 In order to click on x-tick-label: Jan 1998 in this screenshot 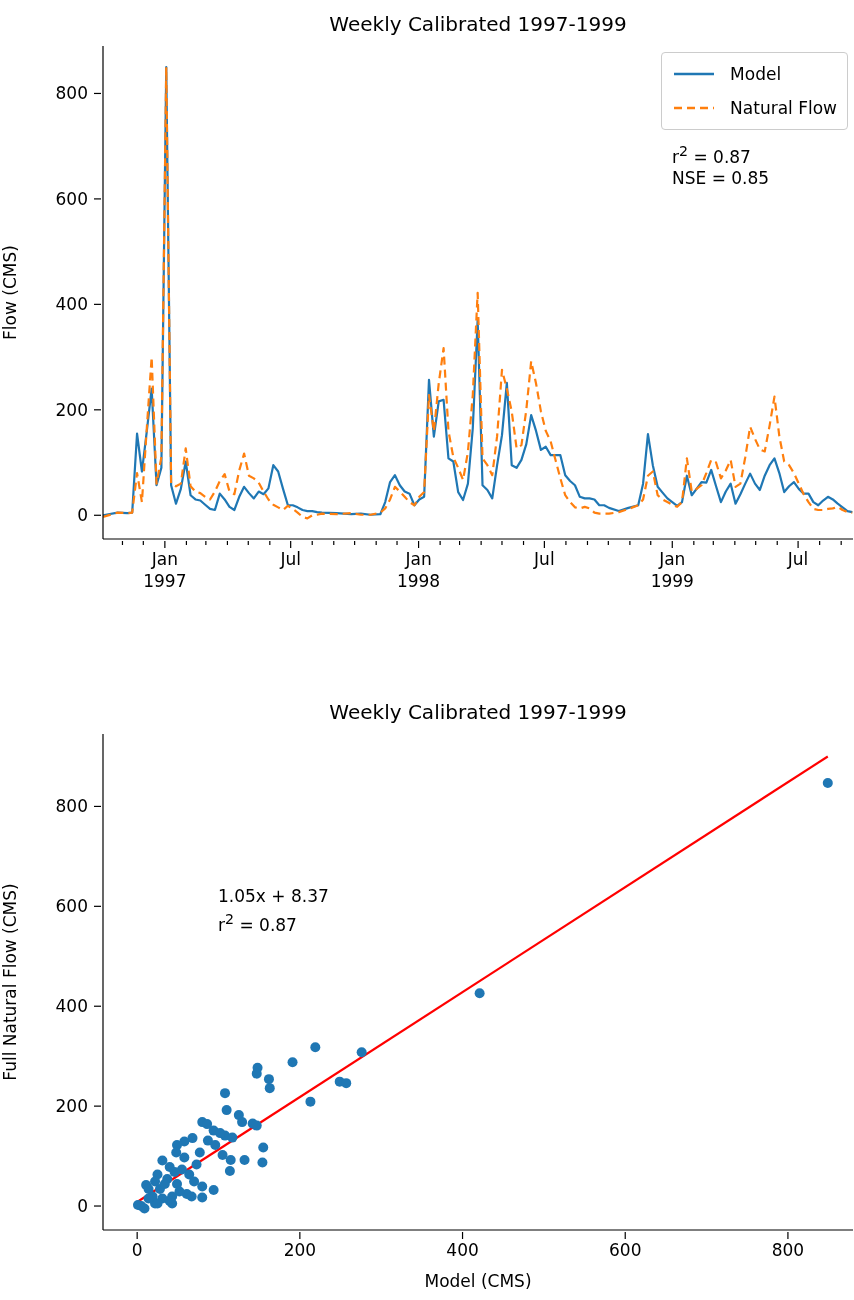, I will do `click(418, 570)`.